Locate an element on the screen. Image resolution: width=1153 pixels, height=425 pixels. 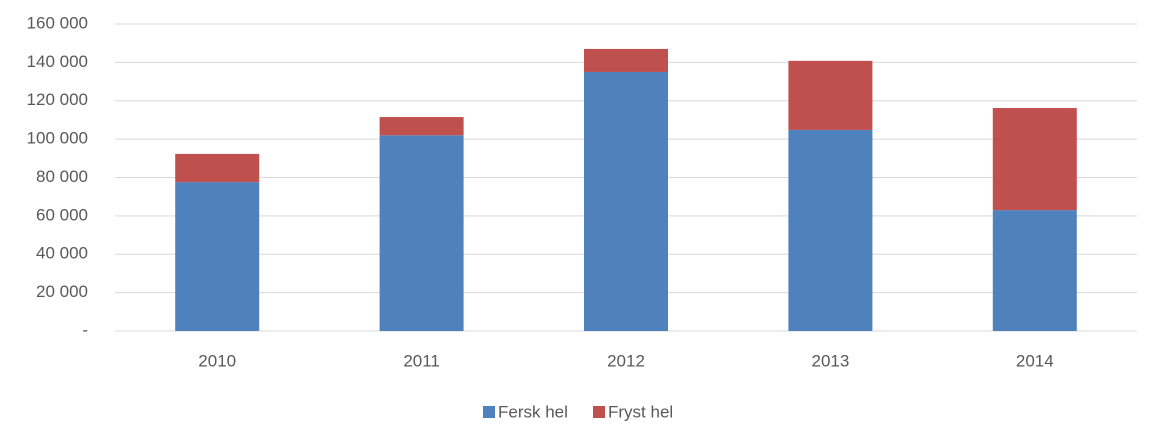
x-tick-label: 2010 is located at coordinates (217, 360).